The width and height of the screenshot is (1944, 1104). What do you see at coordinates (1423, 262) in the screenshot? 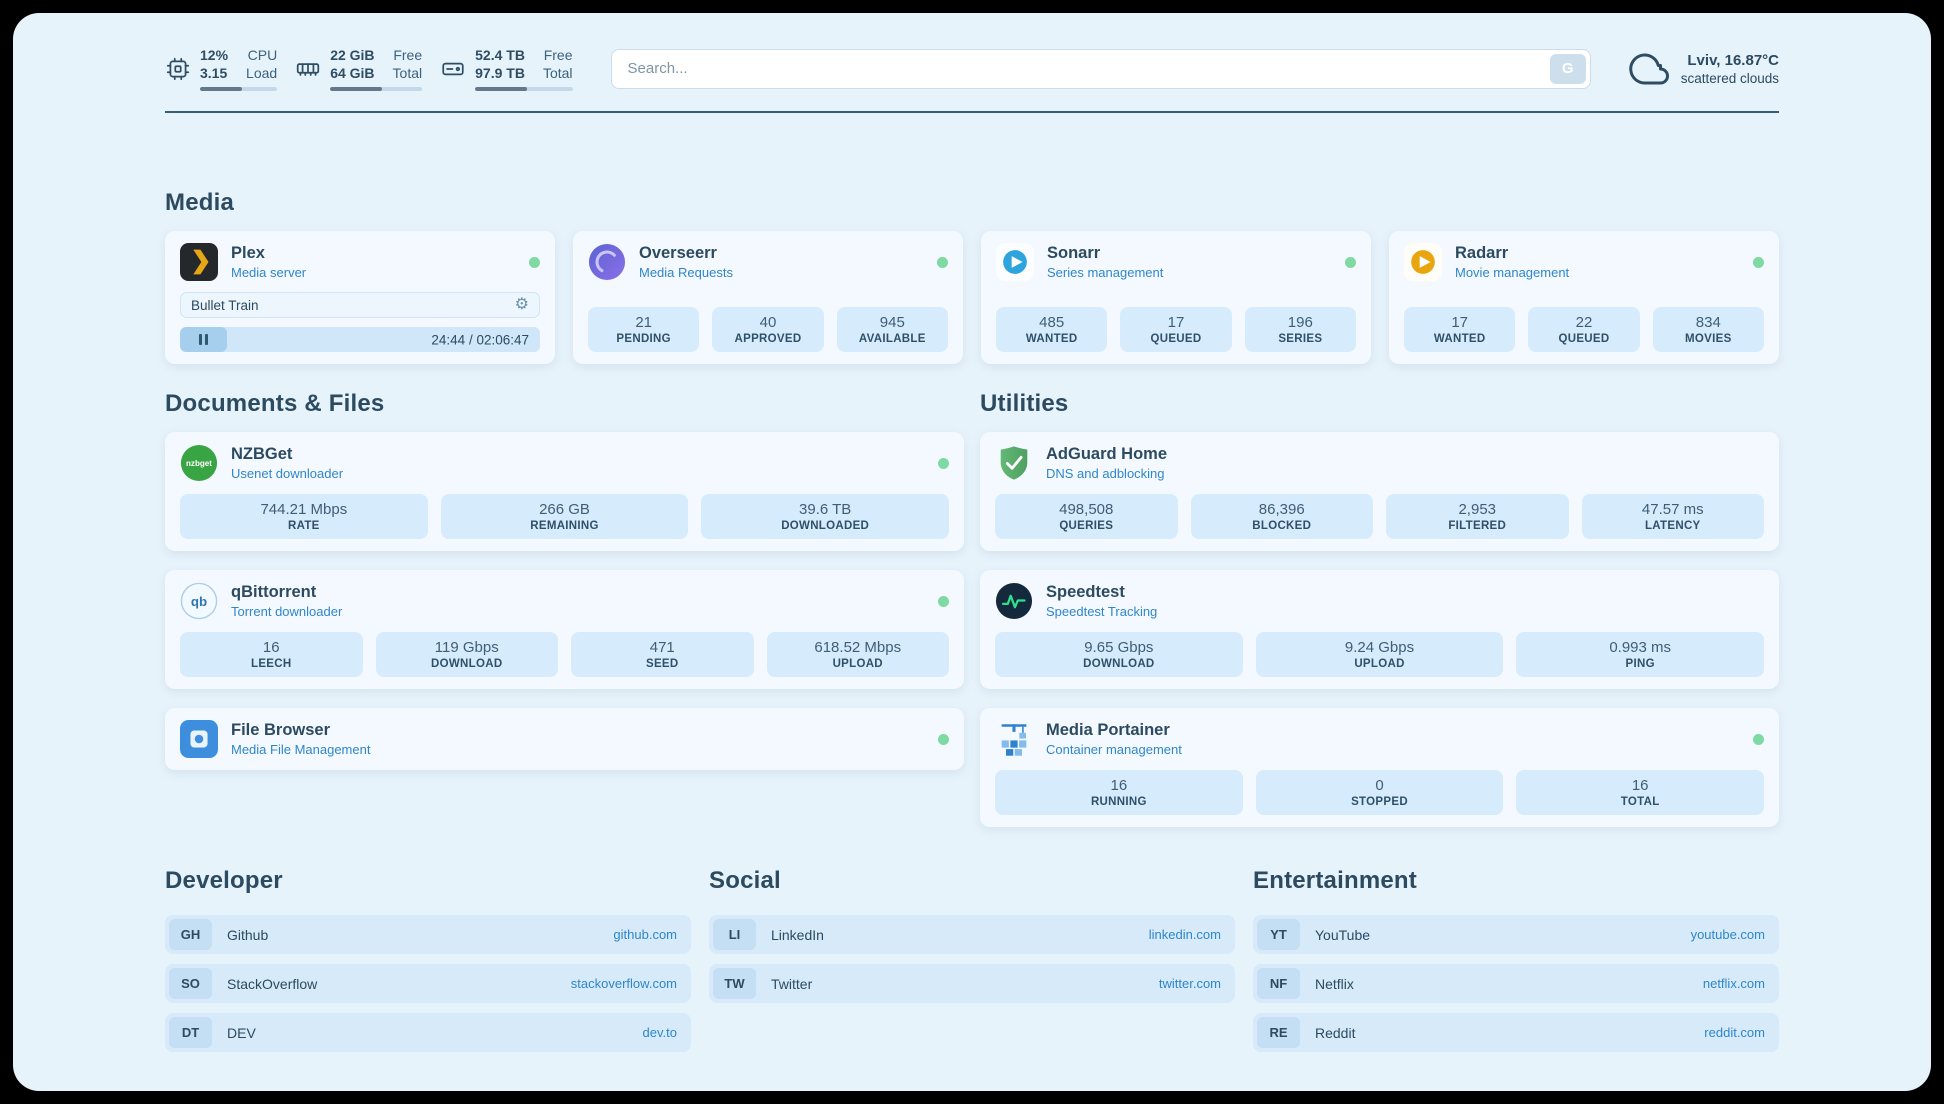
I see `radarr-icon` at bounding box center [1423, 262].